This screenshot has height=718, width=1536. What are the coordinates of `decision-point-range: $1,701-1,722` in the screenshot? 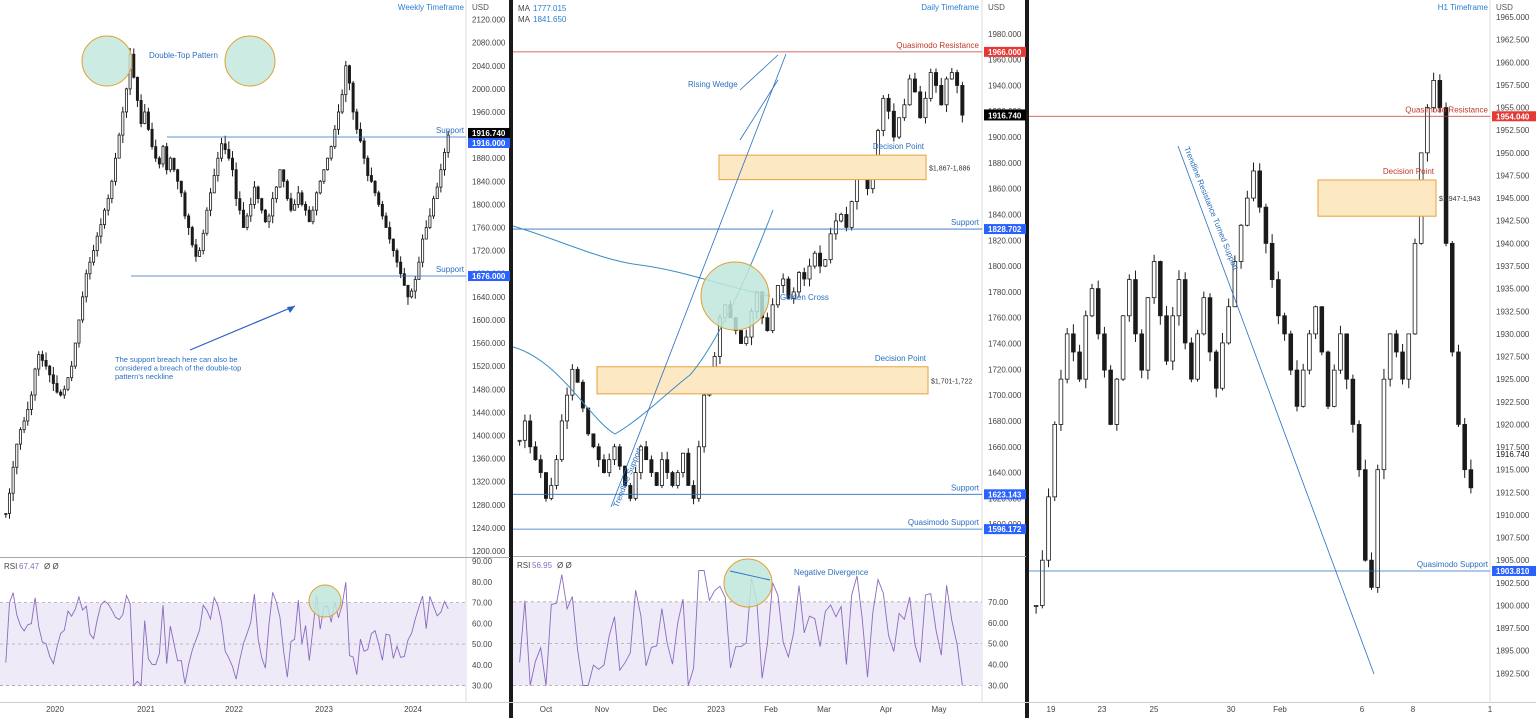 It's located at (951, 381).